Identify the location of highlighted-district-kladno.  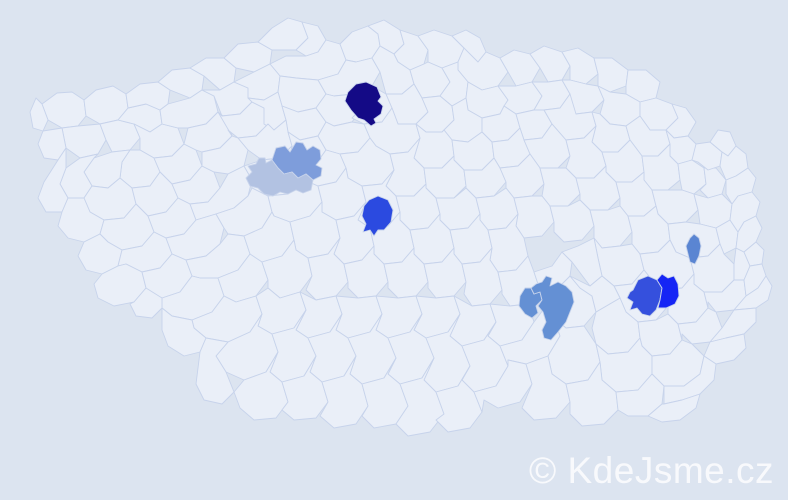
(279, 177).